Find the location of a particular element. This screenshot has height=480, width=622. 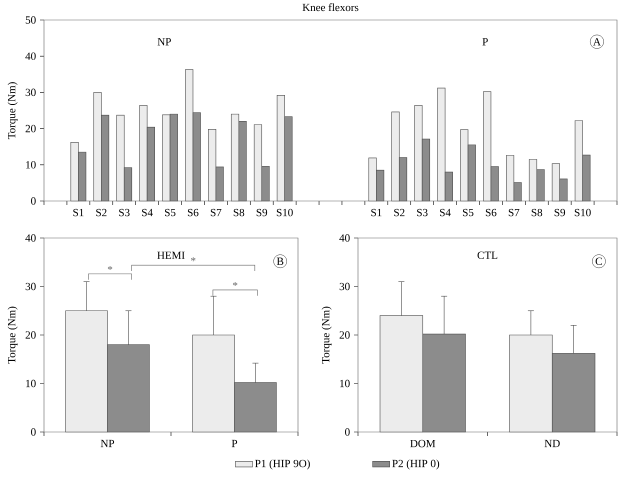

text: HEMI is located at coordinates (171, 255).